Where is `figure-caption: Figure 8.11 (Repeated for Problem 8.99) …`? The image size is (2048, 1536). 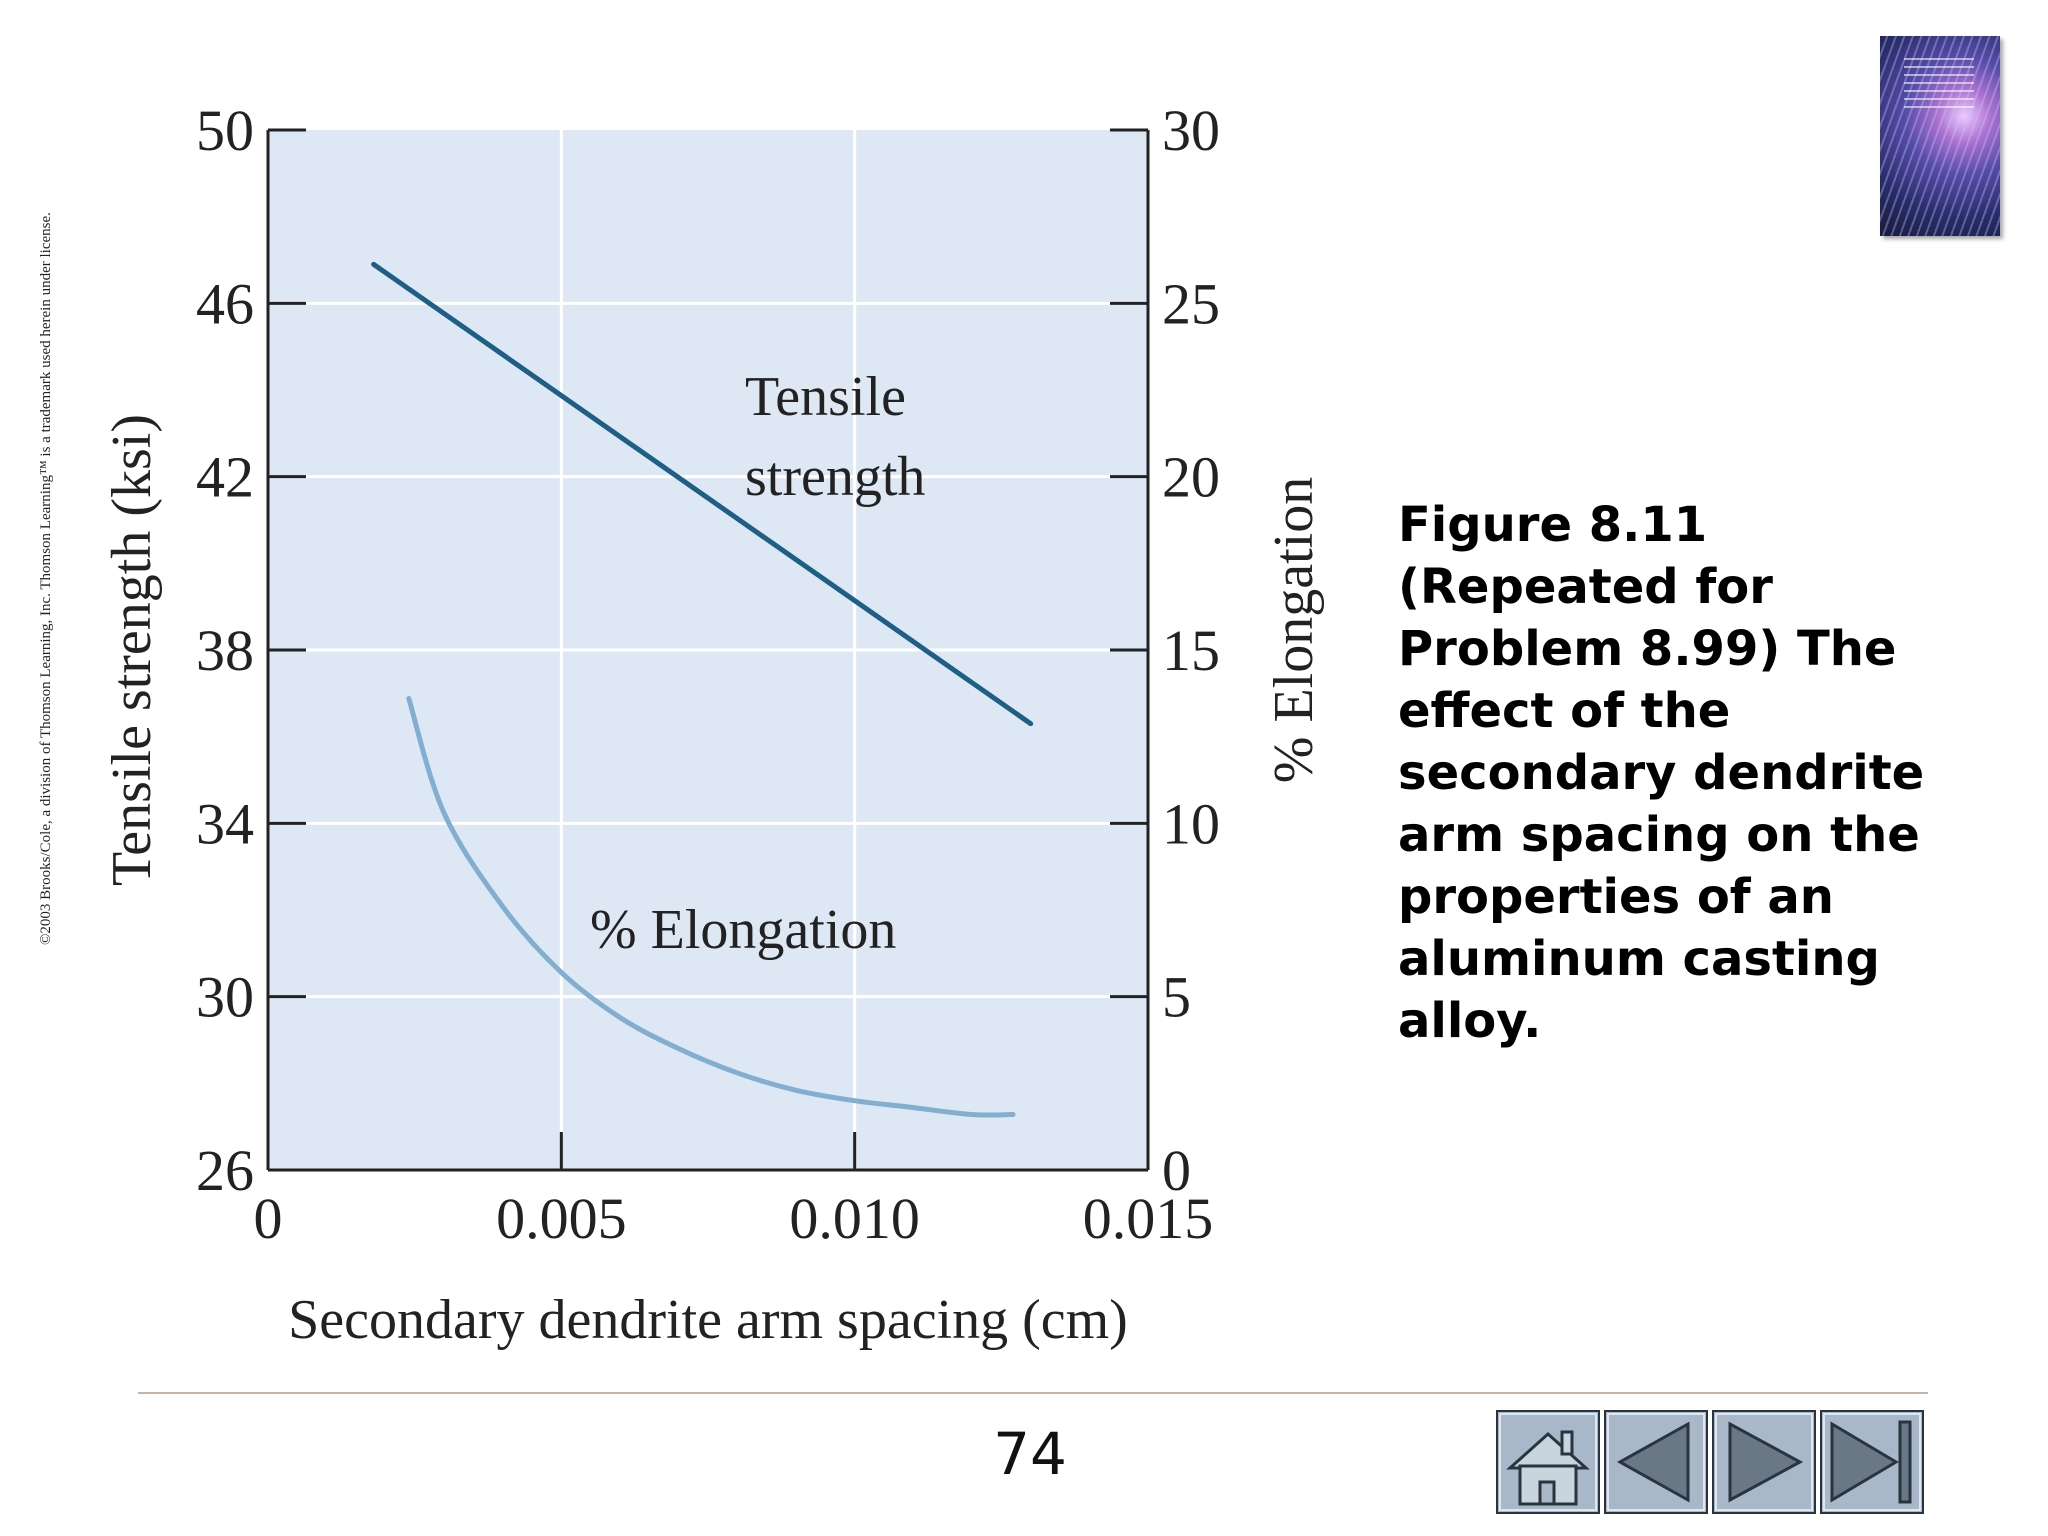
figure-caption: Figure 8.11 (Repeated for Problem 8.99) … is located at coordinates (1661, 773).